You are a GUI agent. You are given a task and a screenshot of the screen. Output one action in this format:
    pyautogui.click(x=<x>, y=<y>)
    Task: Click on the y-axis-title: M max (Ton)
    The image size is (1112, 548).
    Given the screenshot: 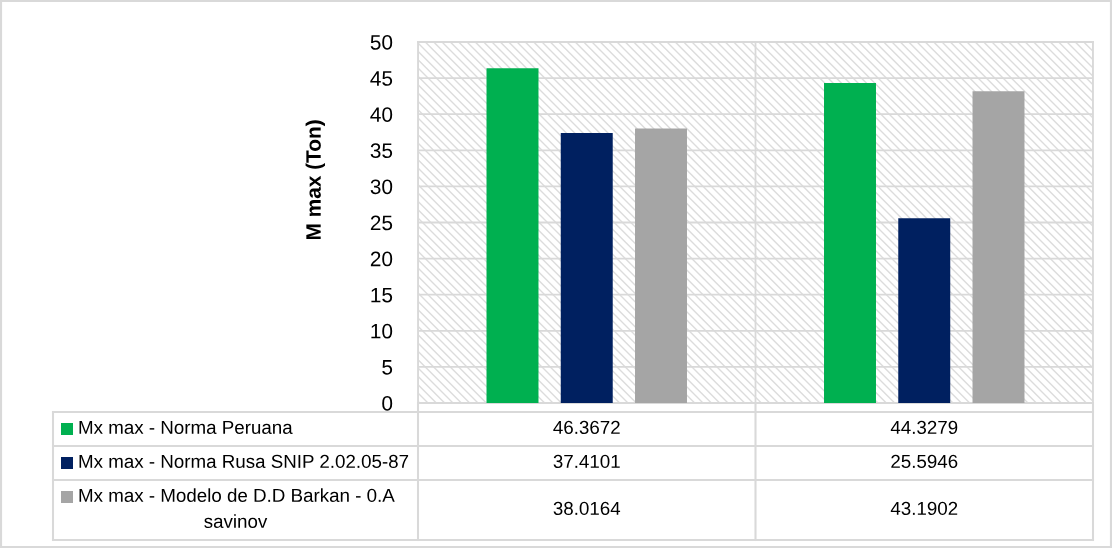 What is the action you would take?
    pyautogui.click(x=315, y=180)
    